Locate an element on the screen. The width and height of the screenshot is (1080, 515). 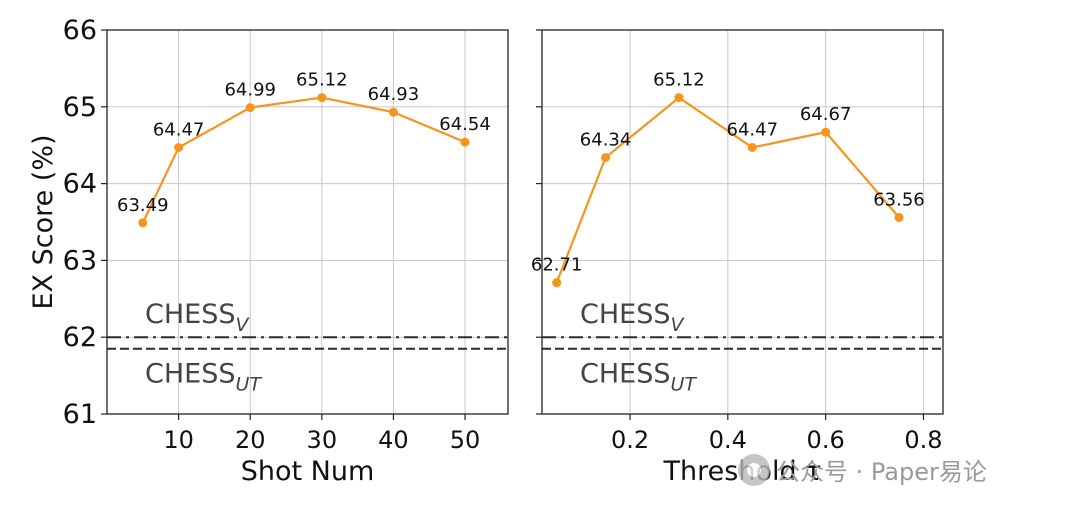
panel2-data-label: 64.67 is located at coordinates (826, 114).